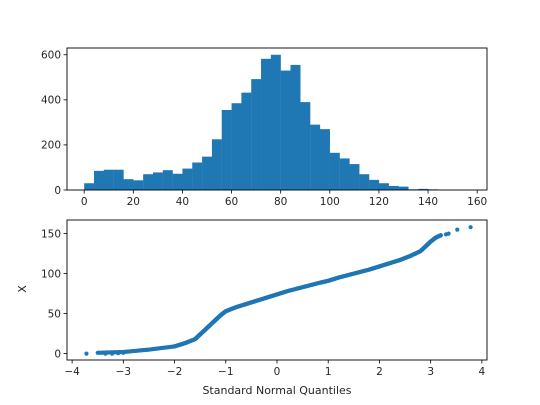  What do you see at coordinates (84, 202) in the screenshot?
I see `hist-xtick-label: 0` at bounding box center [84, 202].